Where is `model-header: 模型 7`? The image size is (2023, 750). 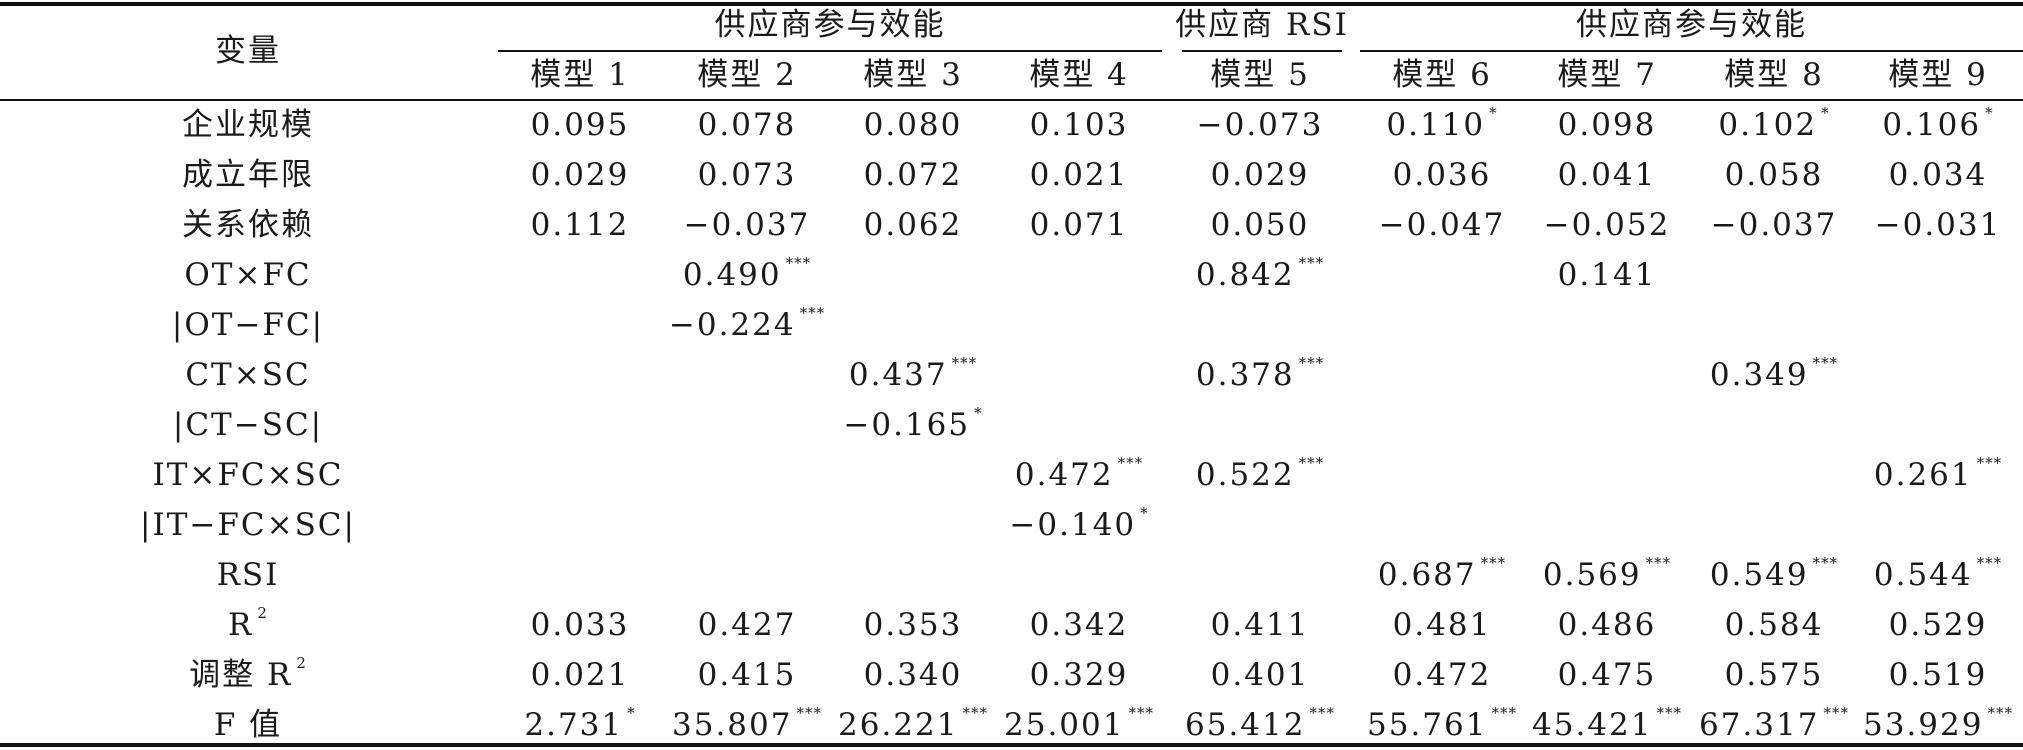
model-header: 模型 7 is located at coordinates (1607, 75).